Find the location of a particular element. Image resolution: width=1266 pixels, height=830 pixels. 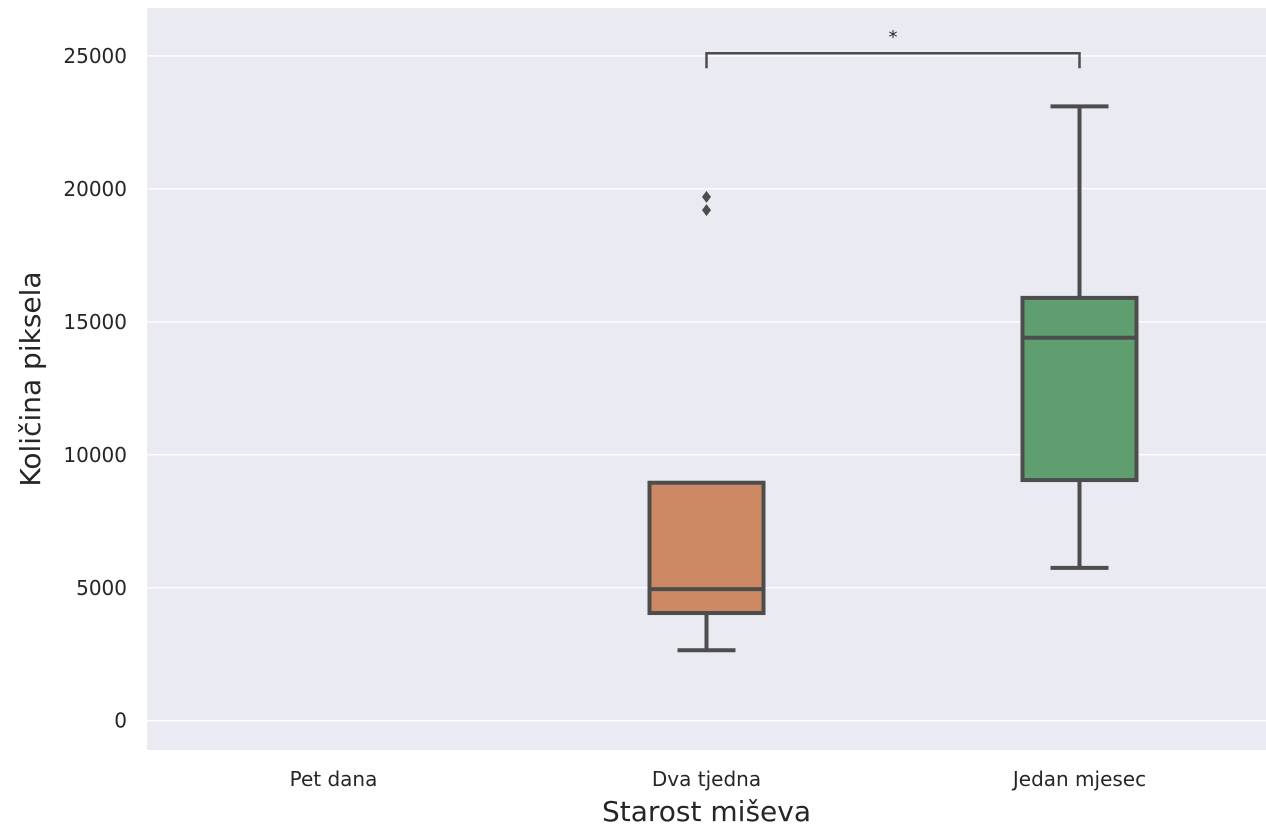

significance-bracket: * is located at coordinates (893, 48).